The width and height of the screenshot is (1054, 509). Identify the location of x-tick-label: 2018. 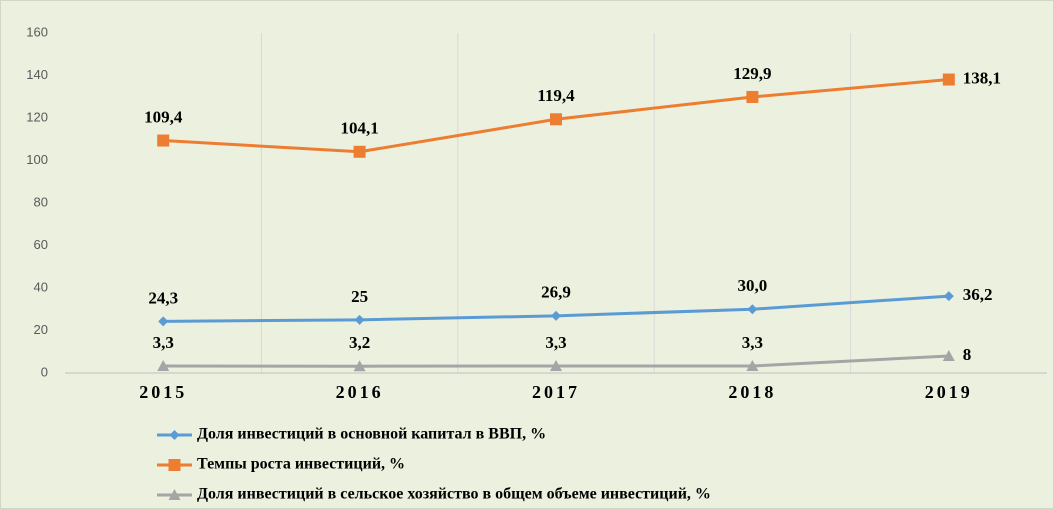
(752, 392).